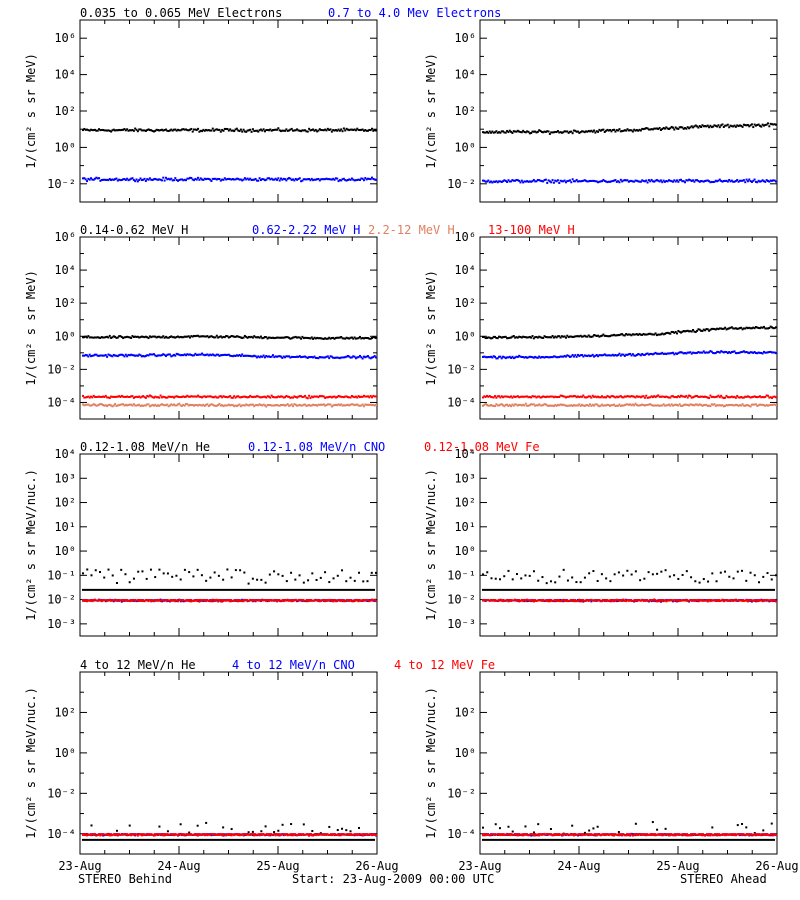  What do you see at coordinates (431, 328) in the screenshot?
I see `y-axis-label: 1/(cm² s sr MeV)` at bounding box center [431, 328].